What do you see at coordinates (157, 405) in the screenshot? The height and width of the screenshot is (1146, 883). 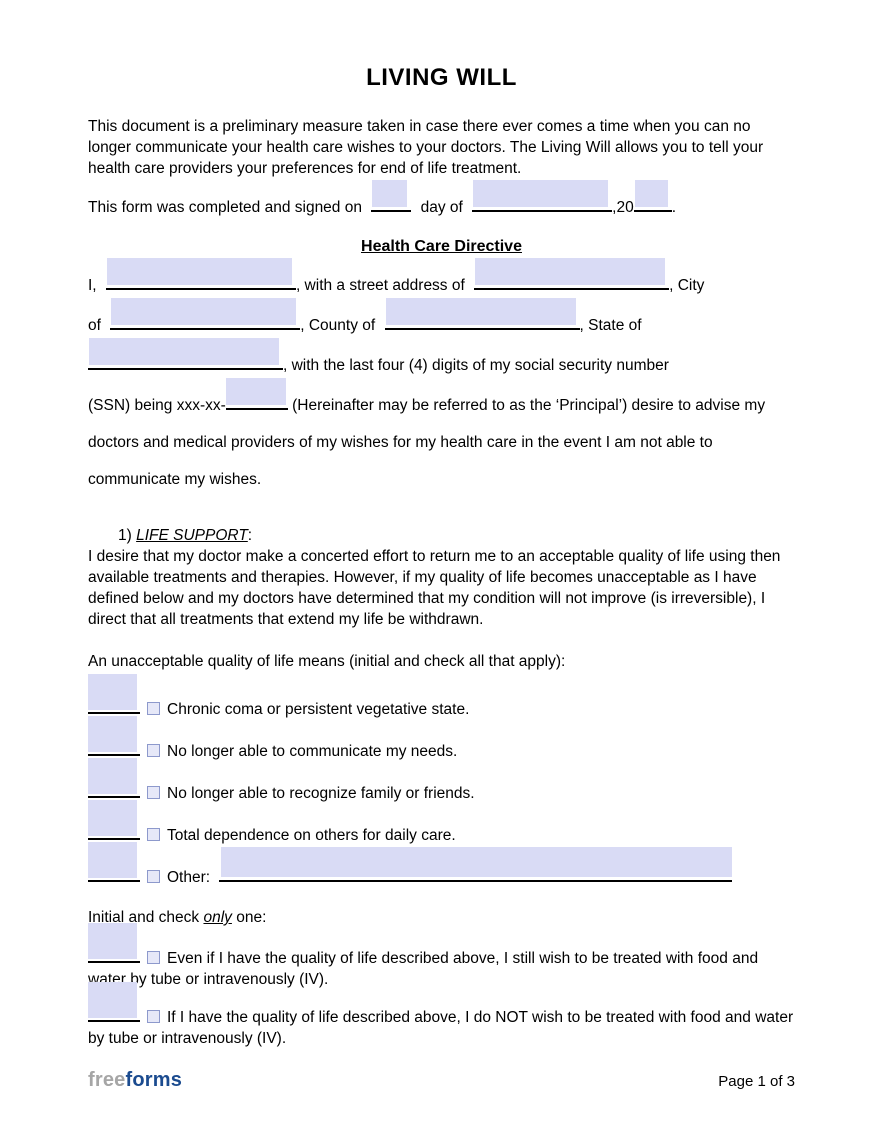 I see `directive-line-4-pre: (SSN) being xxx-xx-` at bounding box center [157, 405].